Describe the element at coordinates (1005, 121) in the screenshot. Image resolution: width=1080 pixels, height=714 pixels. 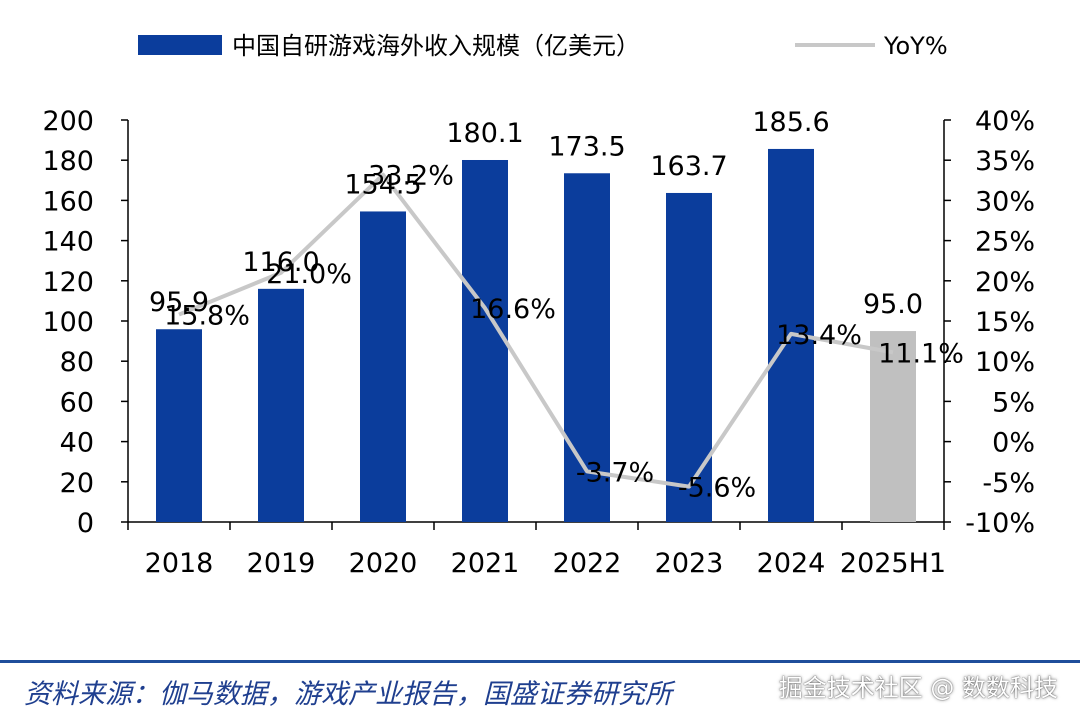
I see `right-tick-label: 40%` at that location.